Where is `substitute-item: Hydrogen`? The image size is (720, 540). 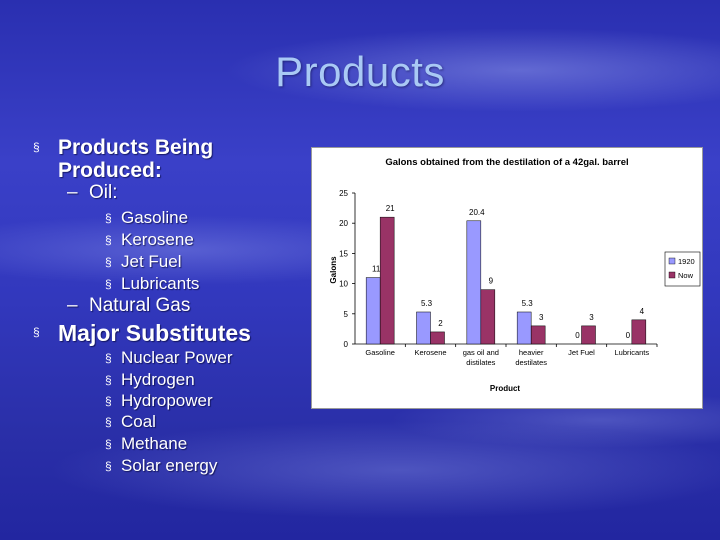
substitute-item: Hydrogen is located at coordinates (158, 379).